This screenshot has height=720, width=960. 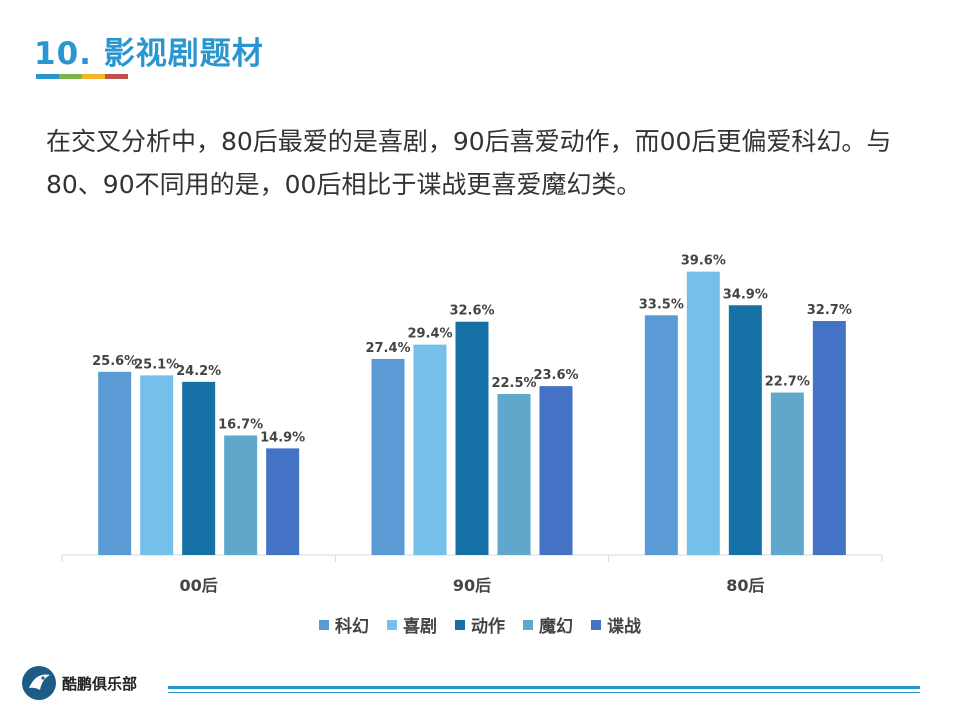 I want to click on legend-label: 喜剧, so click(x=420, y=627).